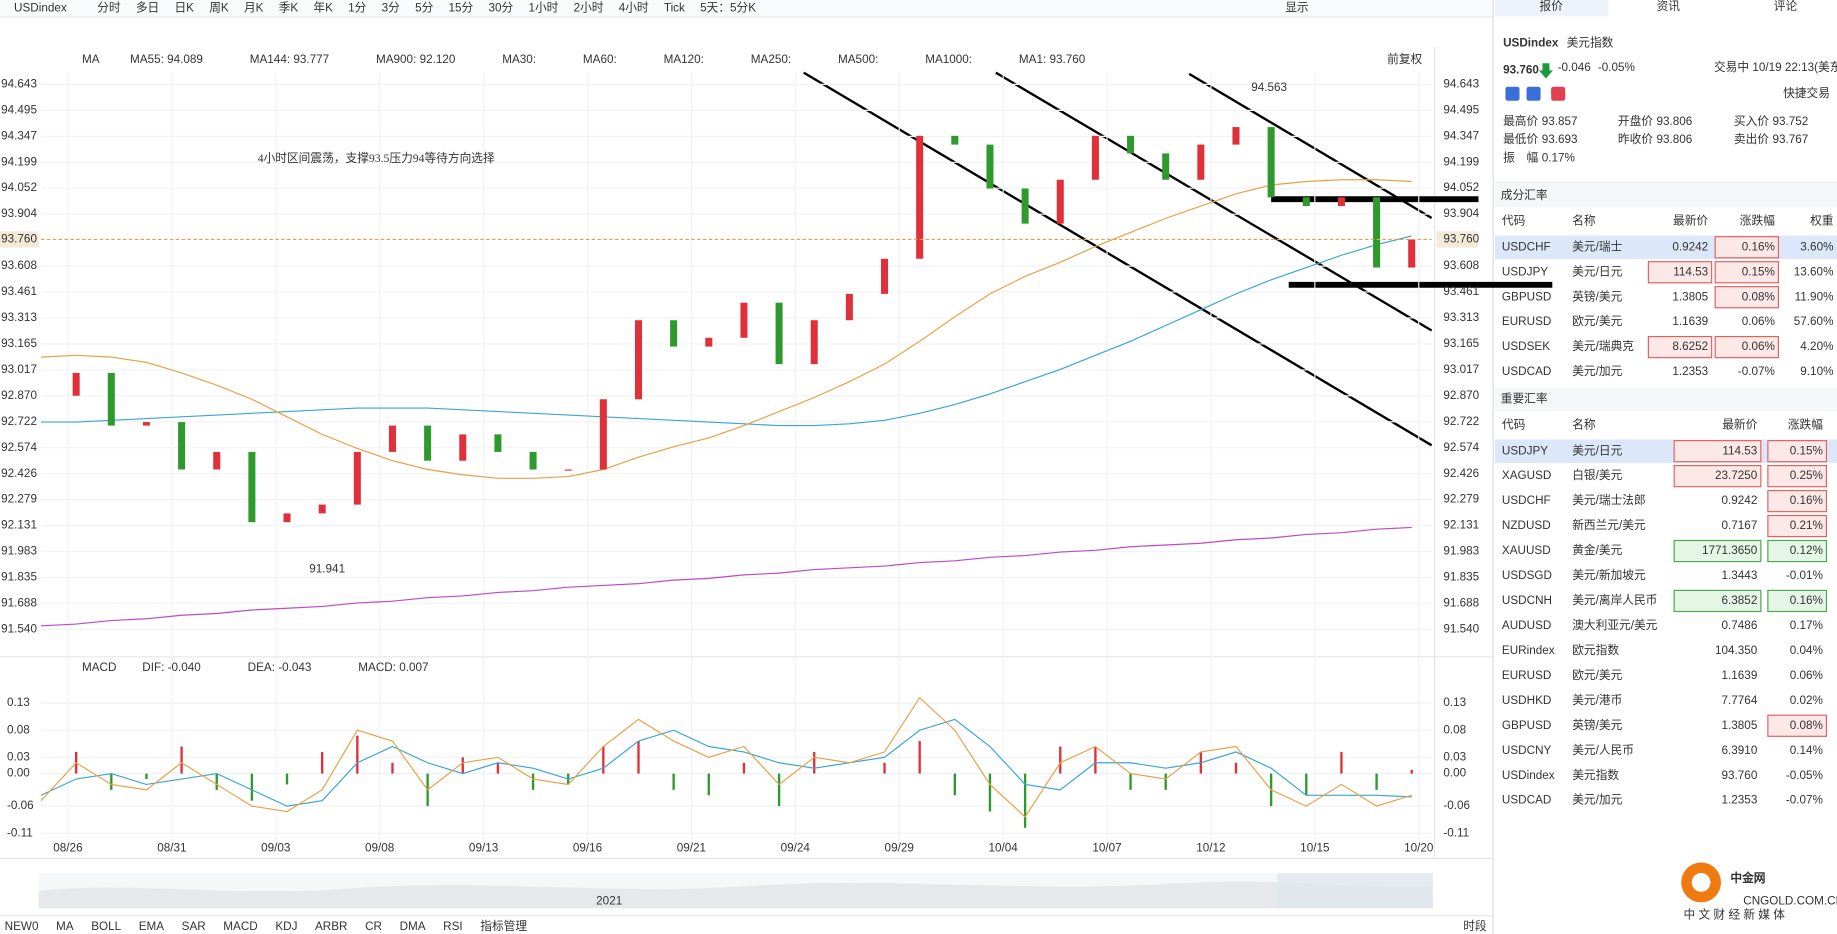 The image size is (1837, 934). Describe the element at coordinates (184, 7) in the screenshot. I see `period-tab: 日K` at that location.